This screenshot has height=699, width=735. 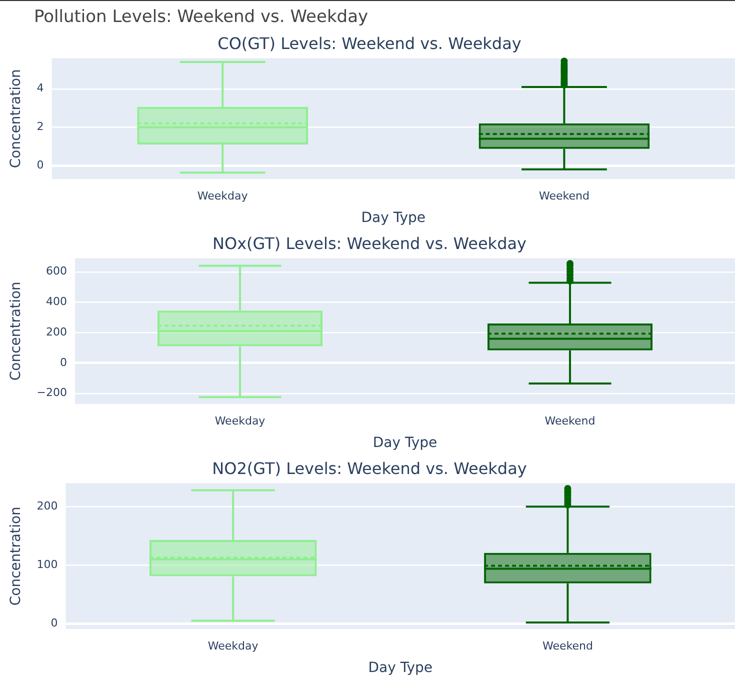 I want to click on chart-title: NO2(GT) Levels: Weekend vs. Weekday, so click(x=369, y=468).